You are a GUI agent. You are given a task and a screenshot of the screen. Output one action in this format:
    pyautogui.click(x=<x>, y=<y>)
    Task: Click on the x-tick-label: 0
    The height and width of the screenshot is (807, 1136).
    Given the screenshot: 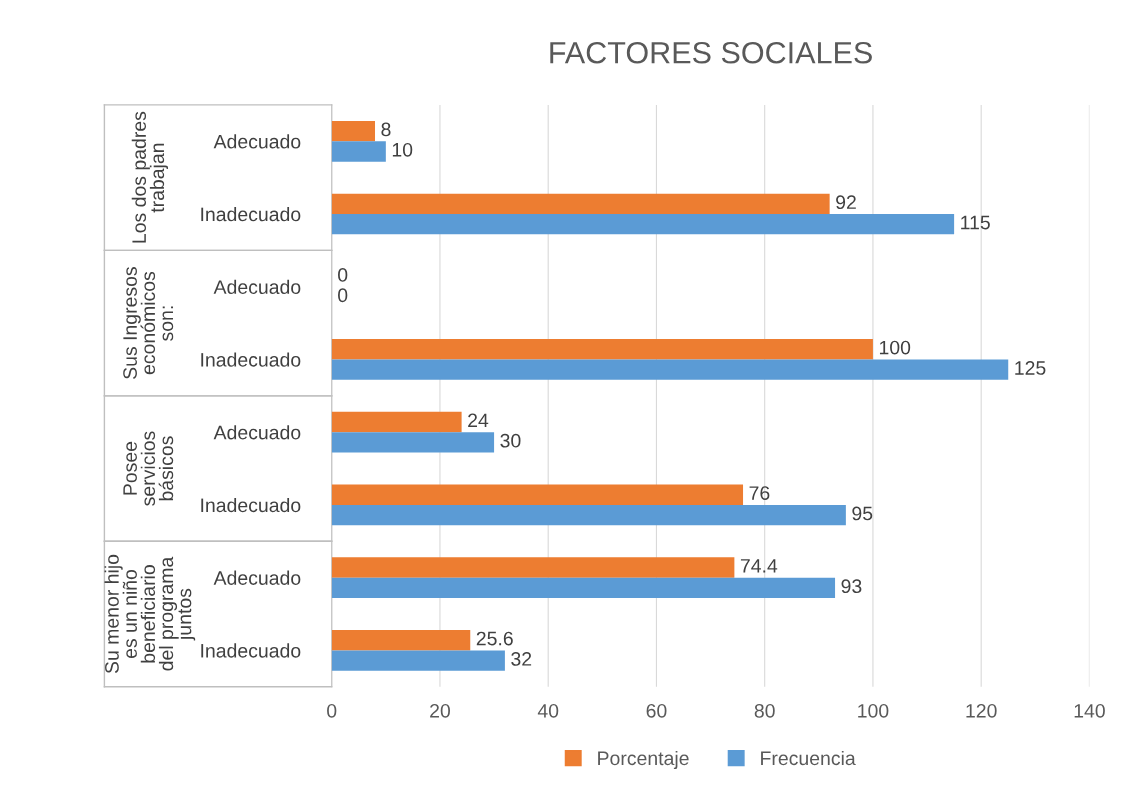 What is the action you would take?
    pyautogui.click(x=332, y=710)
    